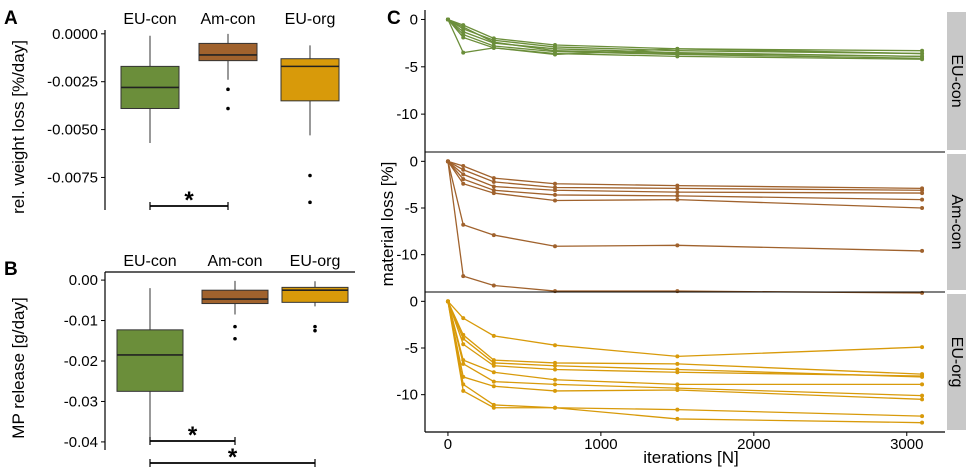  Describe the element at coordinates (75, 34) in the screenshot. I see `y-tick-label: 0.0000` at that location.